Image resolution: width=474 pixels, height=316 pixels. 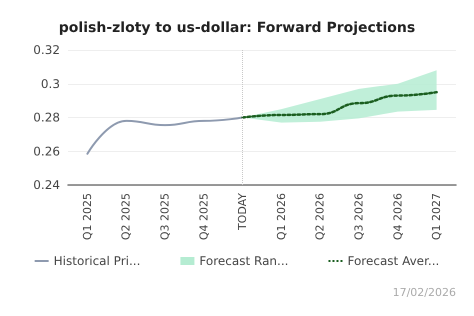 I want to click on x-tick-label: Q3 2025, so click(x=165, y=216).